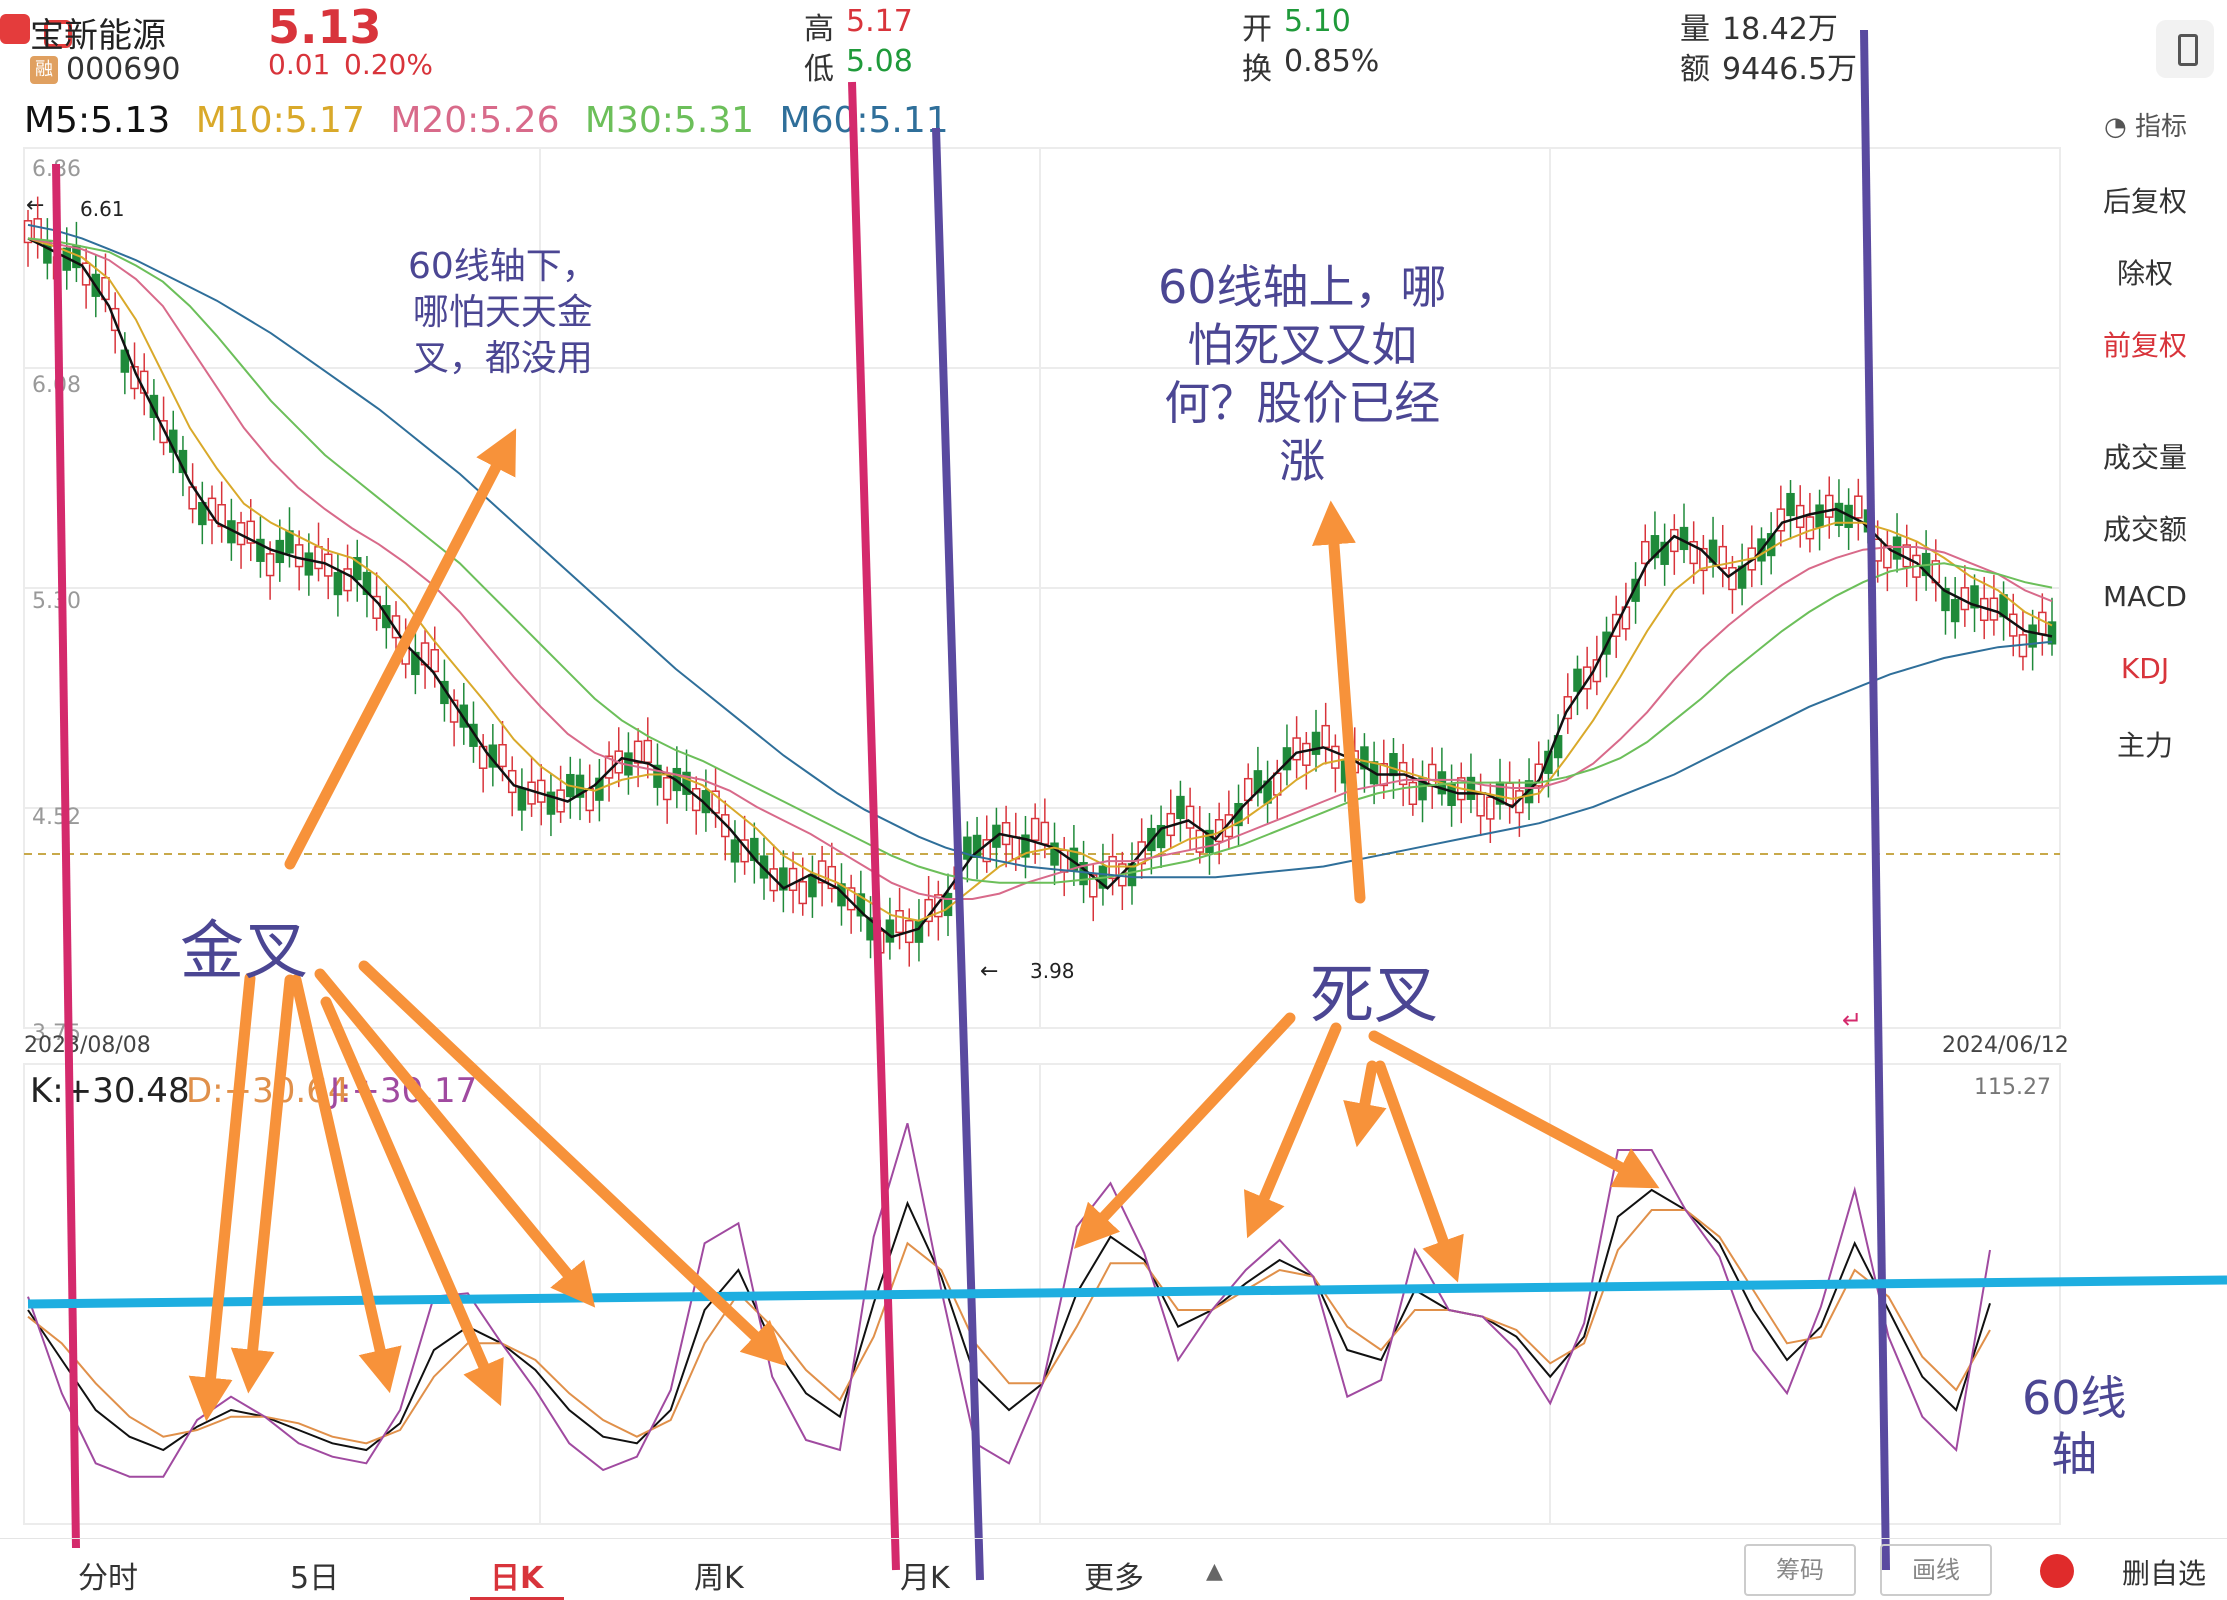 The image size is (2227, 1600). What do you see at coordinates (2145, 596) in the screenshot?
I see `menu-macd: MACD` at bounding box center [2145, 596].